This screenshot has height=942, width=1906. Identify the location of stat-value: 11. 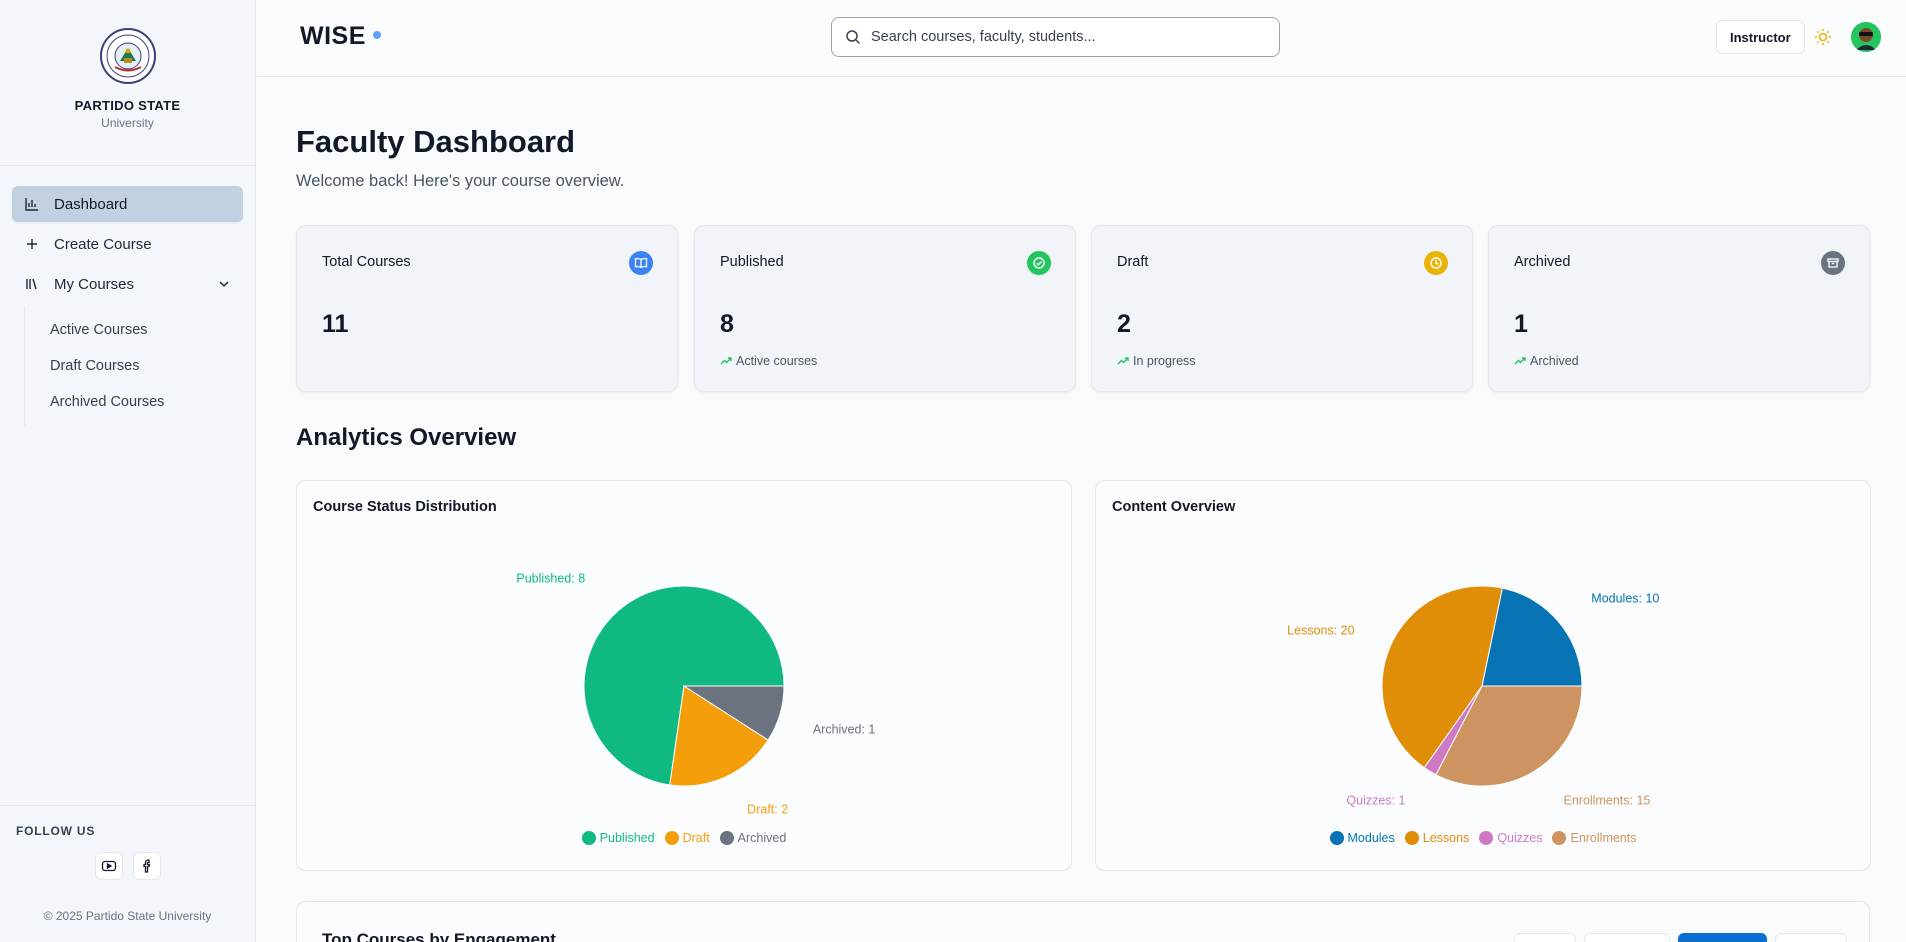
(335, 324).